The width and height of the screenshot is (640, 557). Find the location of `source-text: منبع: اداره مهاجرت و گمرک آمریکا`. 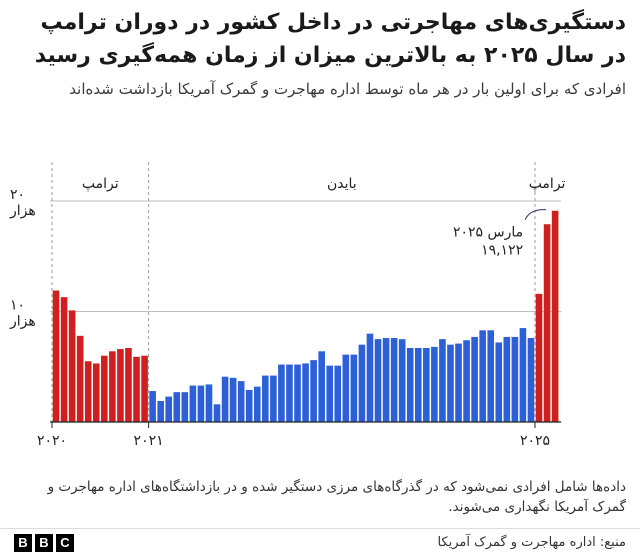

source-text: منبع: اداره مهاجرت و گمرک آمریکا is located at coordinates (531, 542).